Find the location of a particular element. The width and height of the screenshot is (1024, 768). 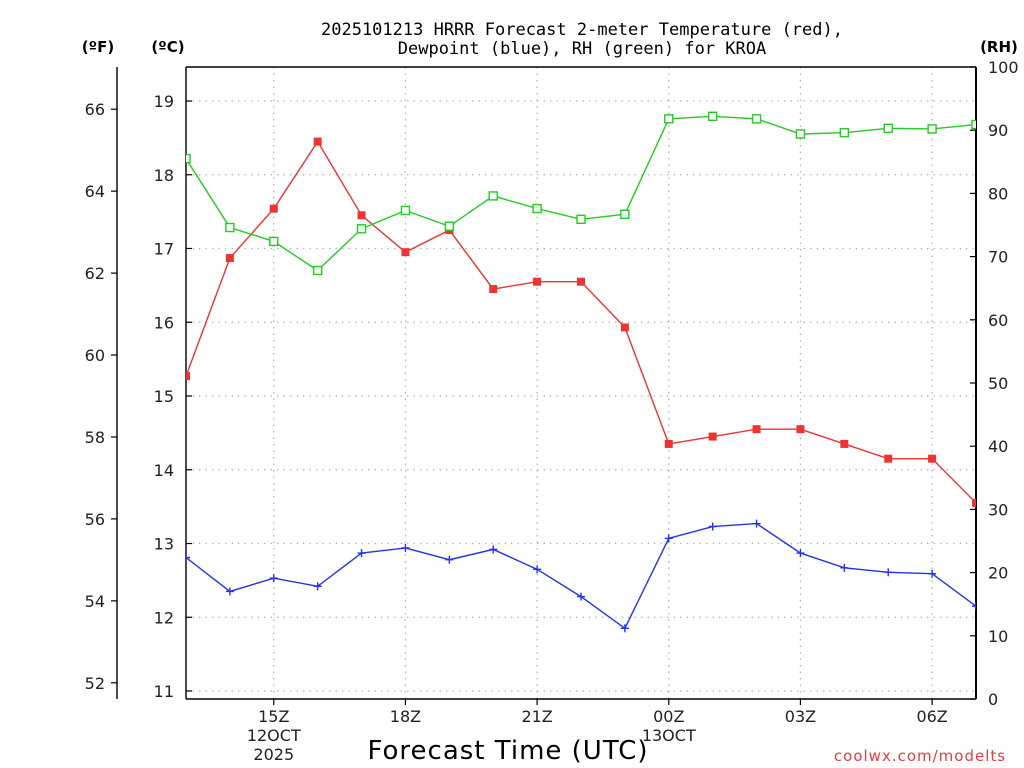

dewpoint-line is located at coordinates (581, 576).